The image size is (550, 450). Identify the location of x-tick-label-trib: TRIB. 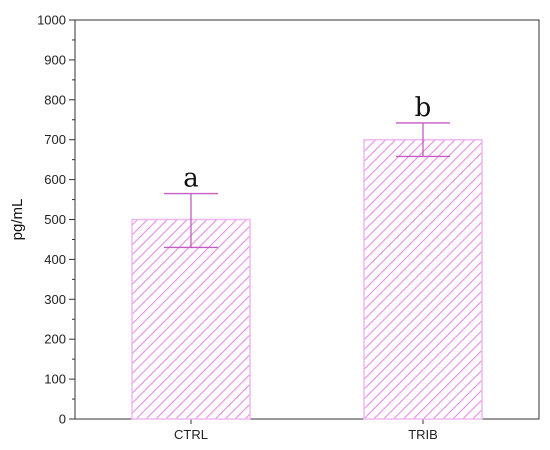
(423, 434).